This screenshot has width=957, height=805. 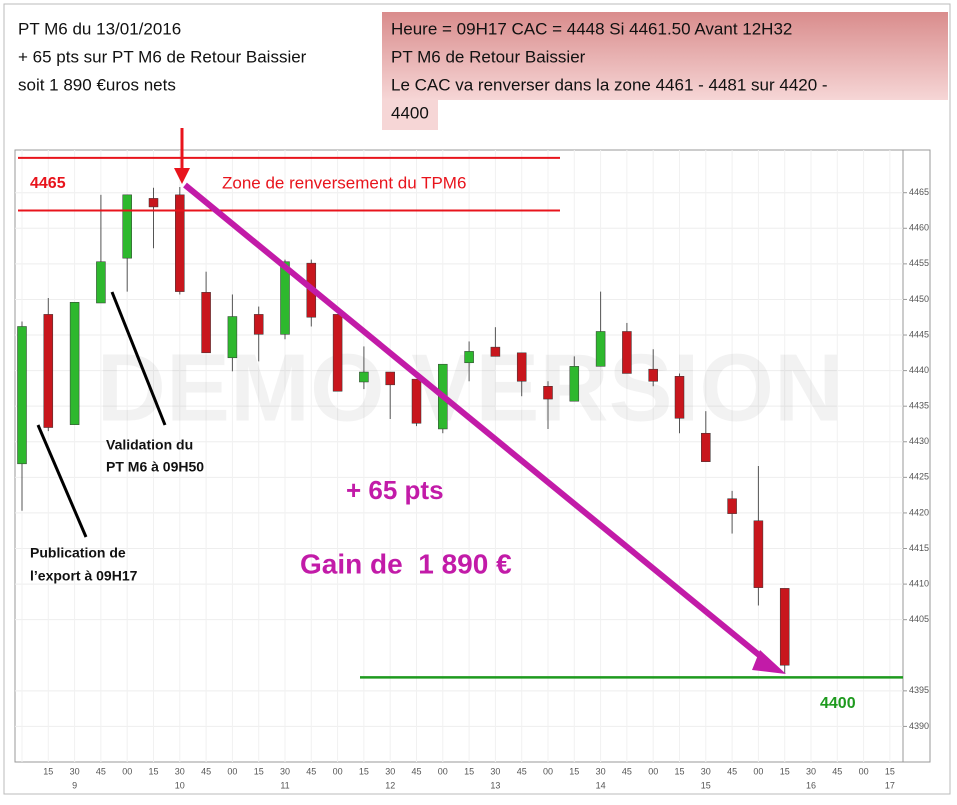 I want to click on arrow-head, so click(x=769, y=662).